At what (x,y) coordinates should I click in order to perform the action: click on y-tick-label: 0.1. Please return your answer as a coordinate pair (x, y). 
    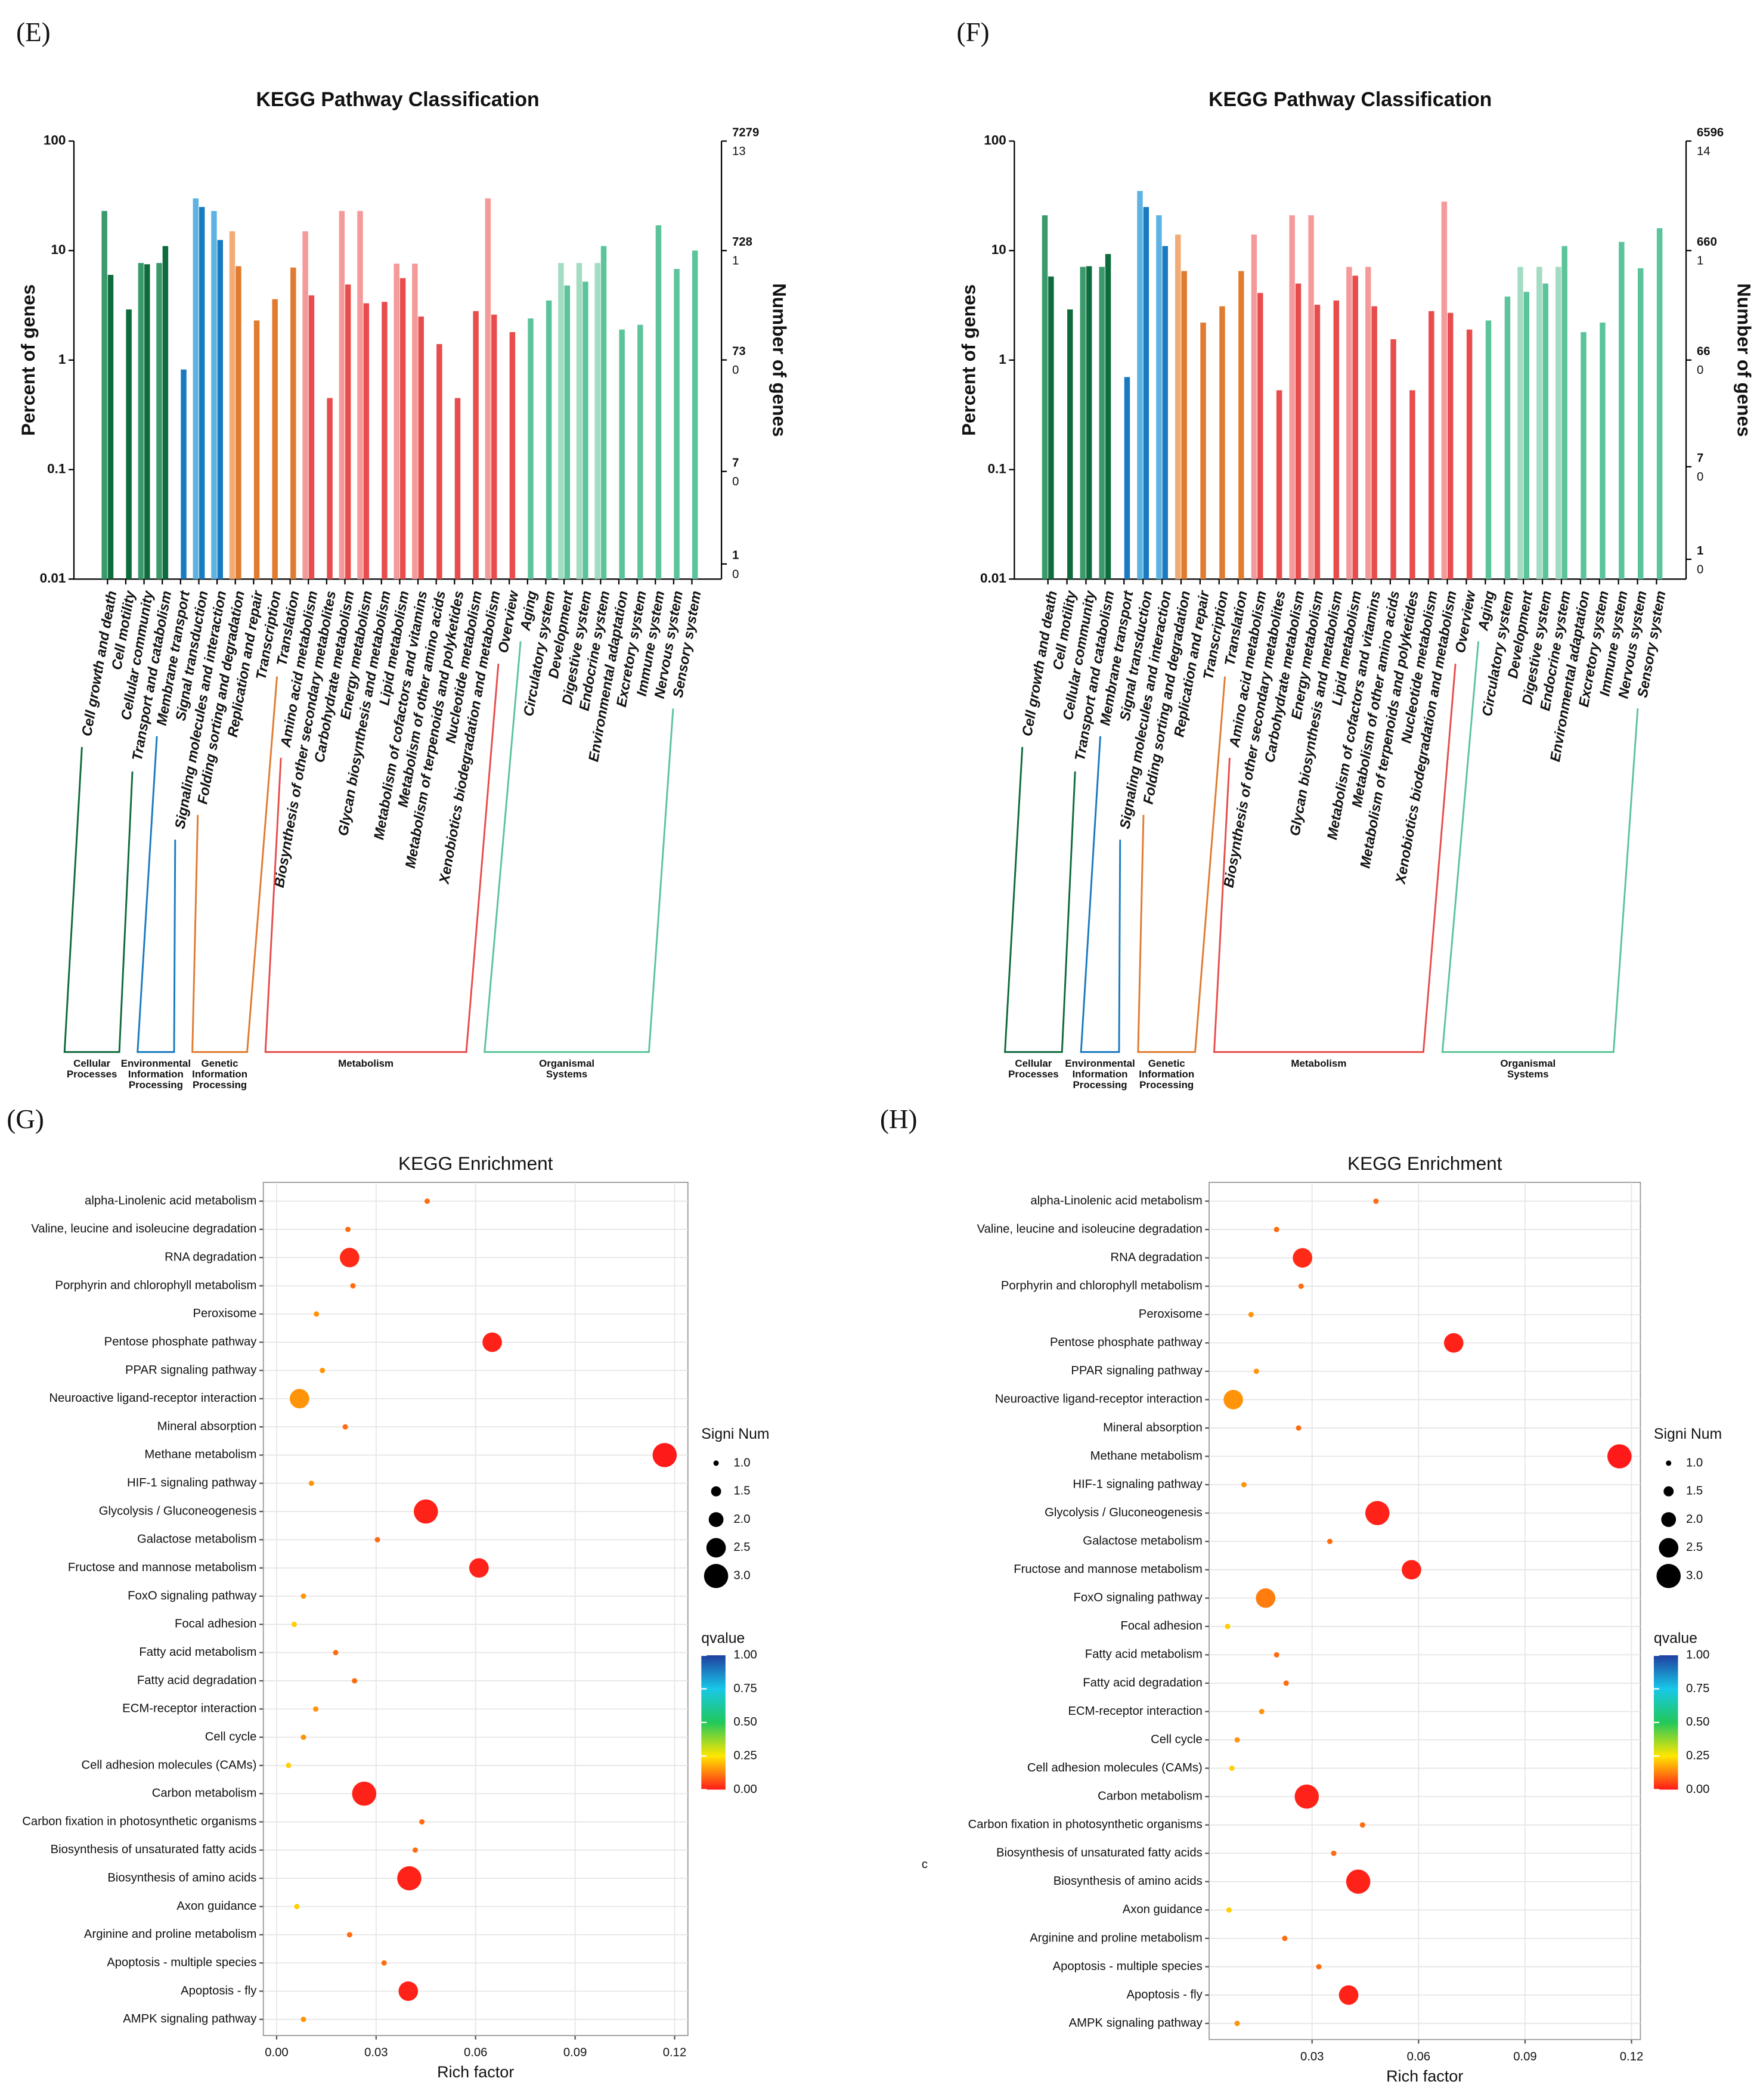
    Looking at the image, I should click on (997, 468).